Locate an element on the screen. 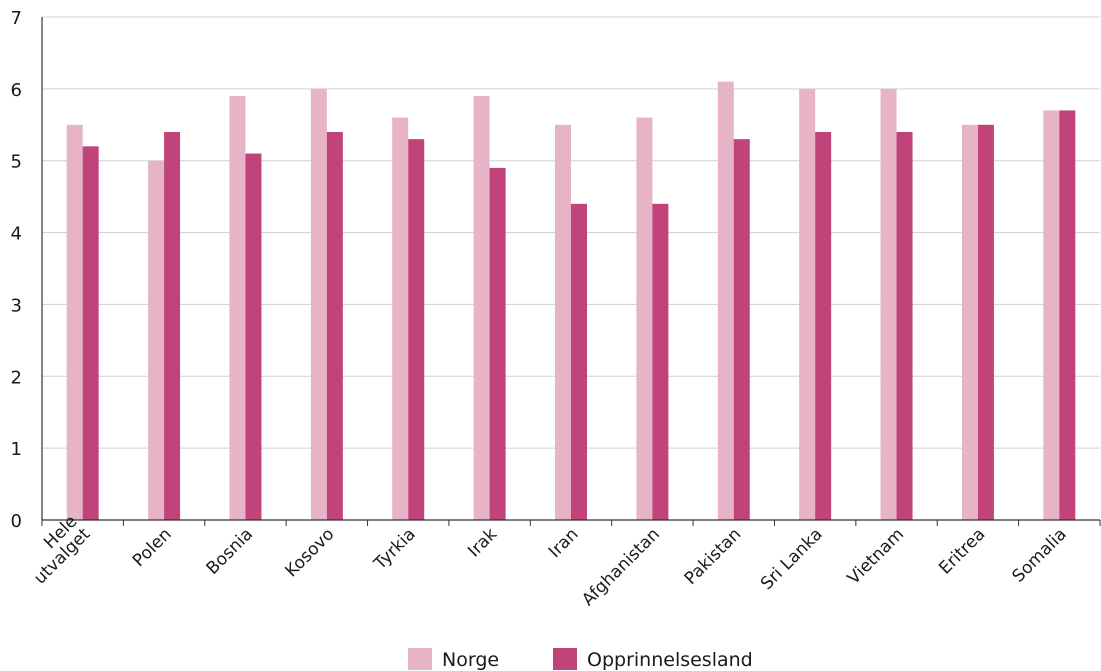 The image size is (1101, 671). x-tick-label: Sri Lanka is located at coordinates (792, 559).